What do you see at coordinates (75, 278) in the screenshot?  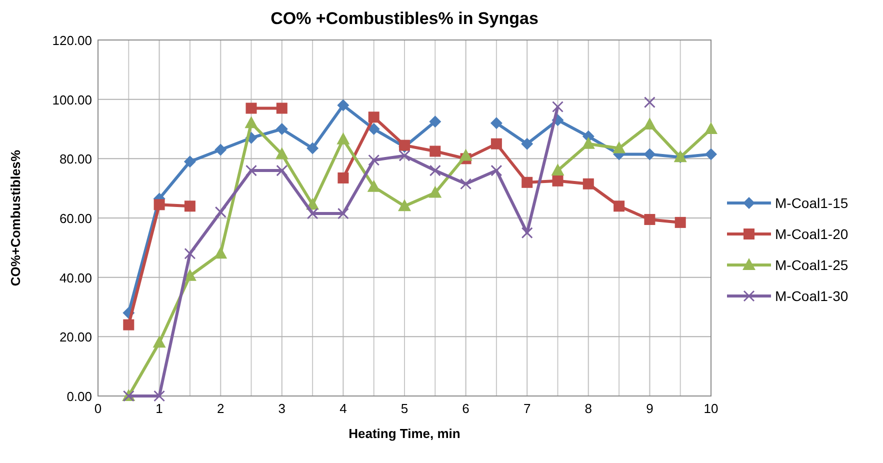 I see `y-tick-label: 40.00` at bounding box center [75, 278].